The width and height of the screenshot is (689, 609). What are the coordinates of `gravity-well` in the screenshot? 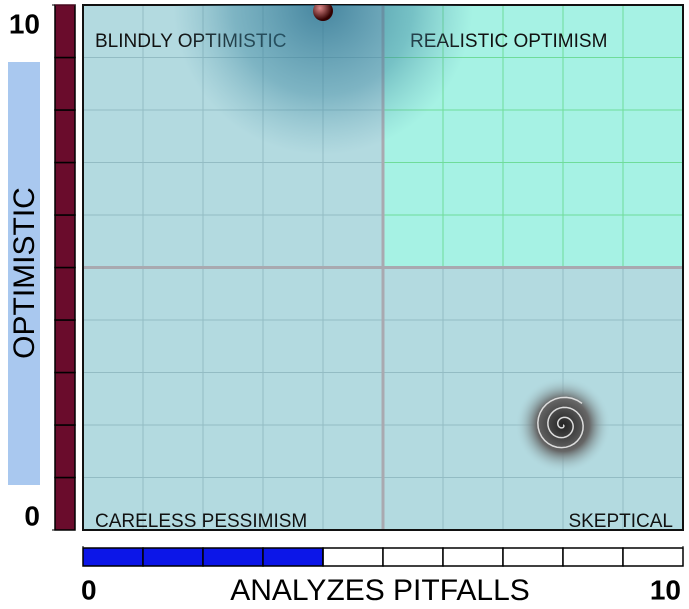 It's located at (323, 80).